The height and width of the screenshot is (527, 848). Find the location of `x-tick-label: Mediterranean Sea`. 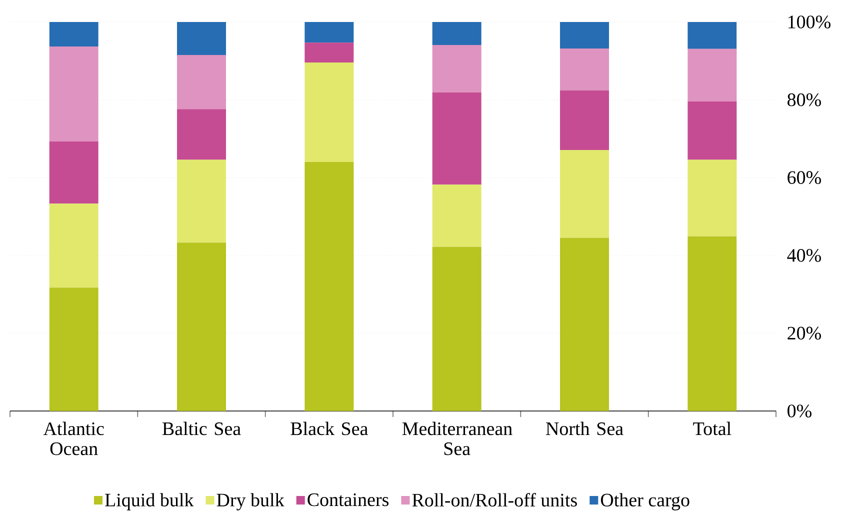

x-tick-label: Mediterranean Sea is located at coordinates (457, 439).